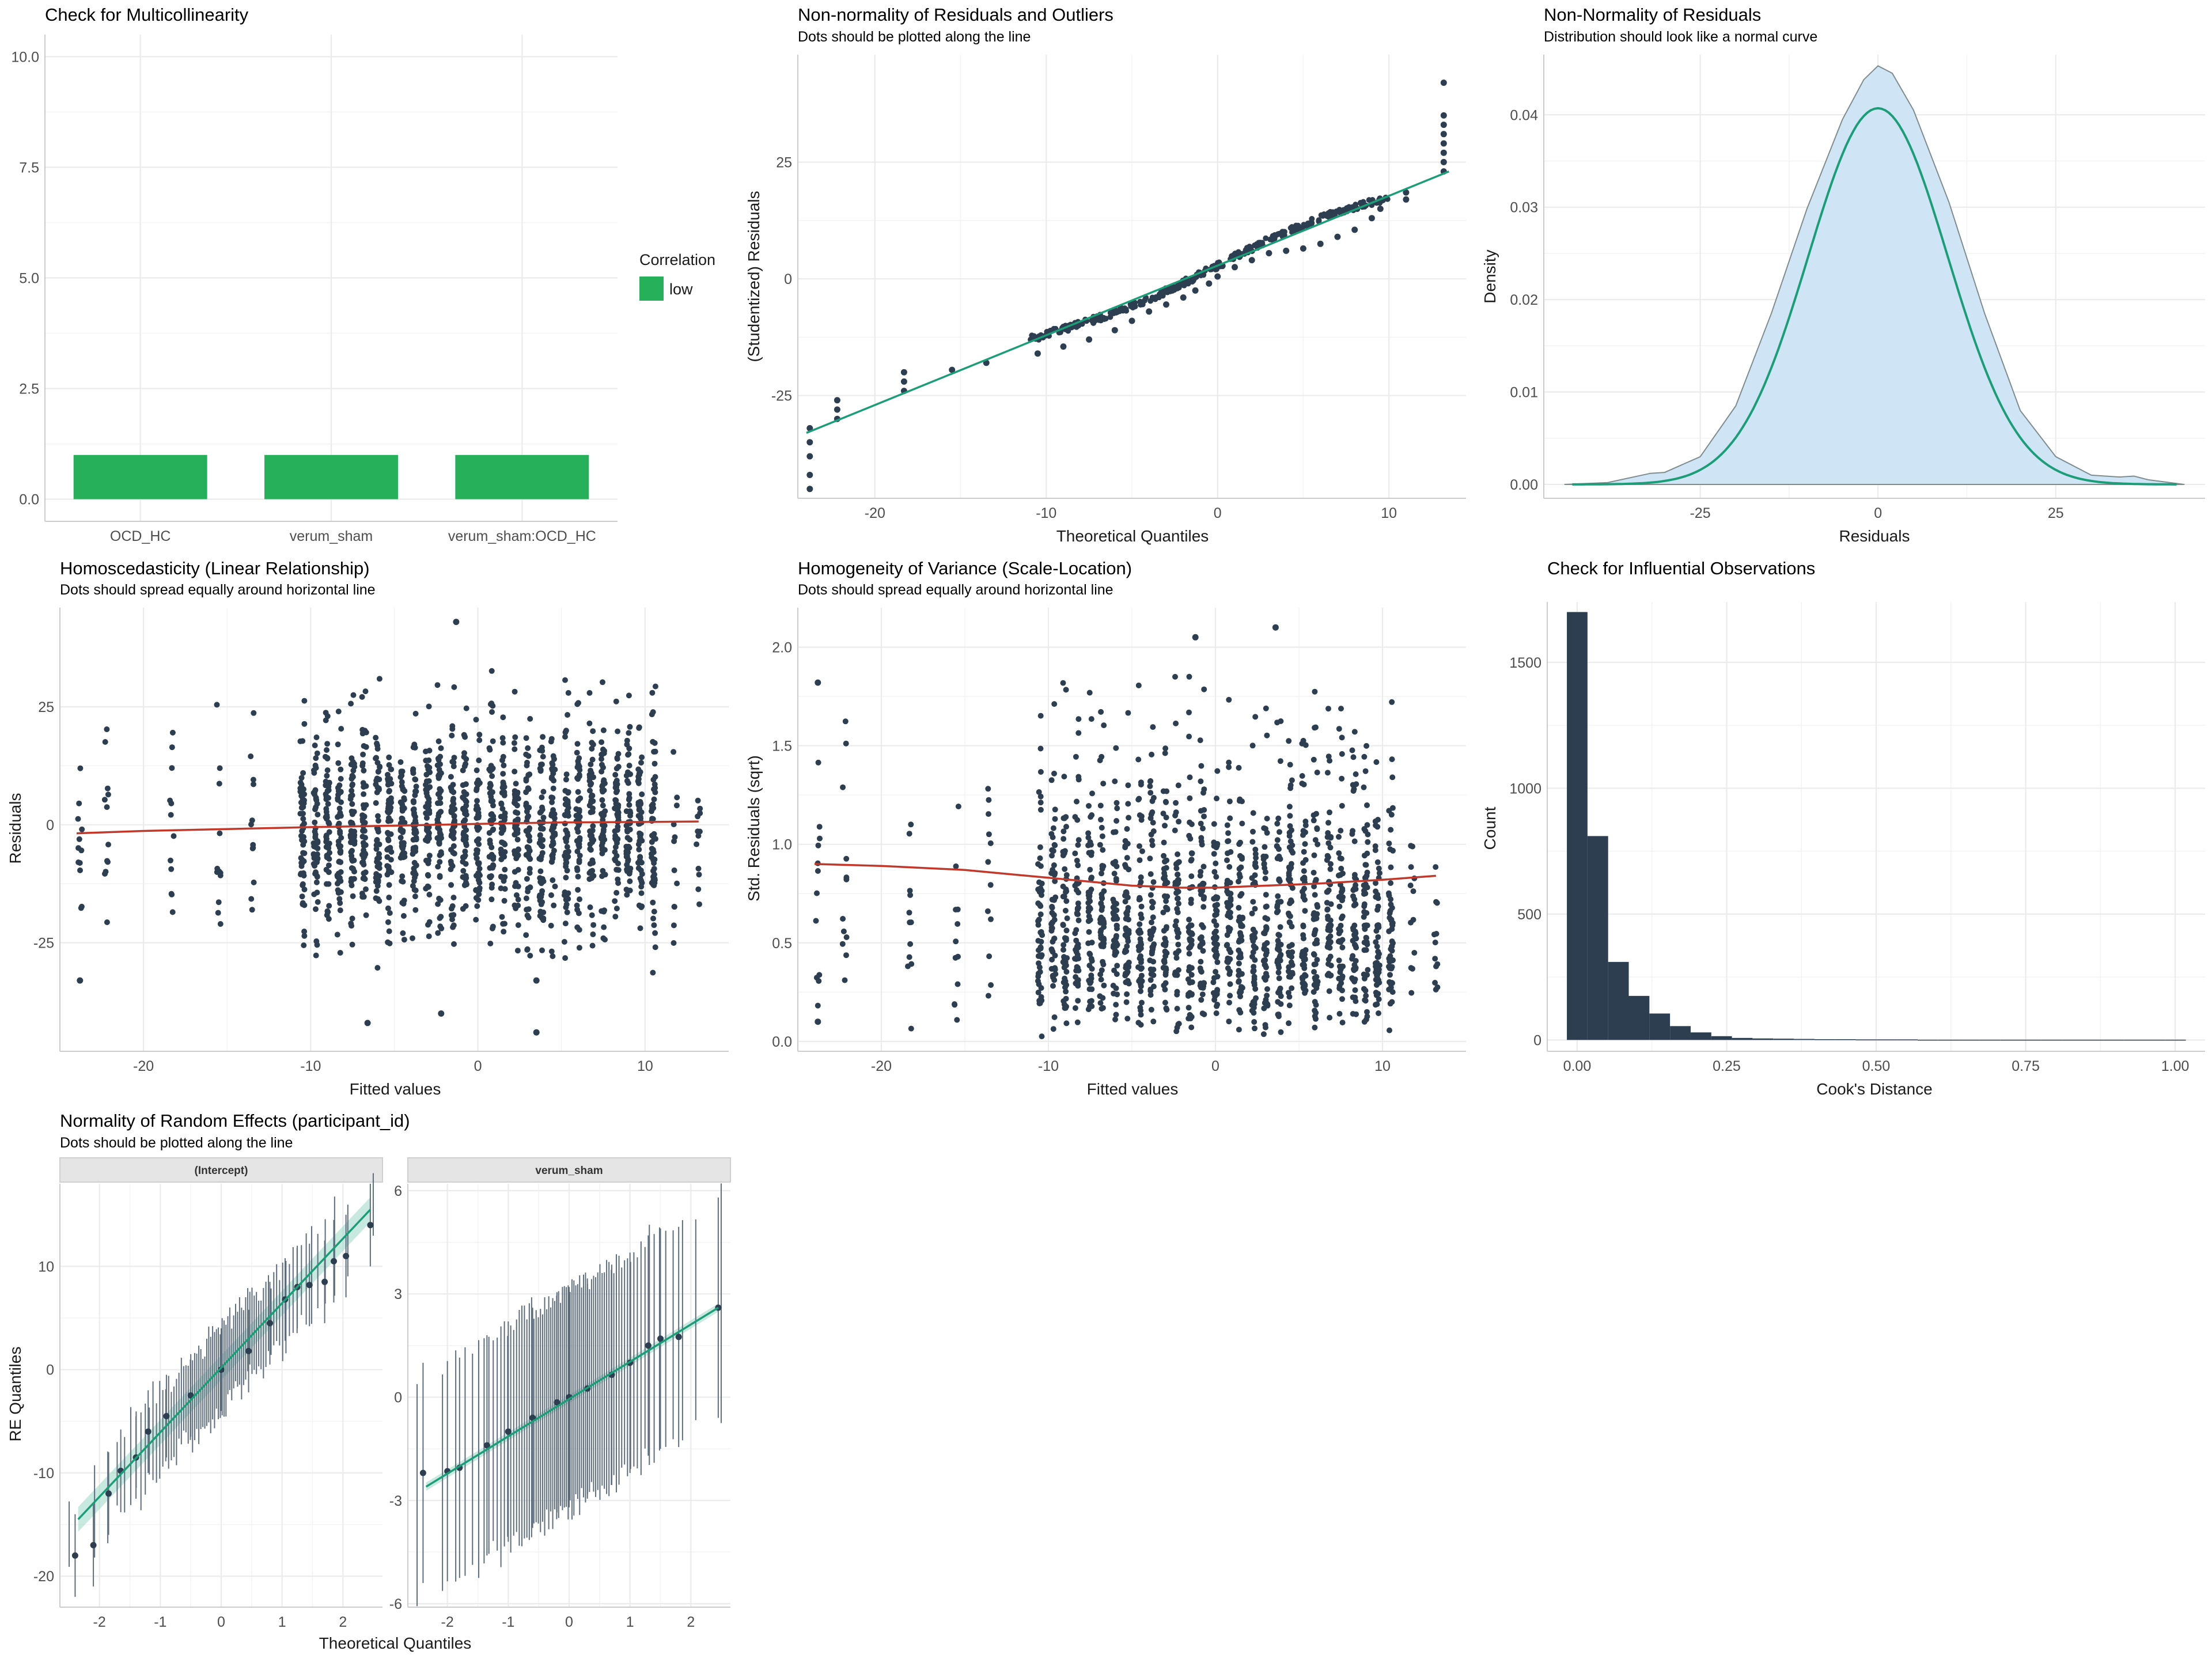  I want to click on qq-reference-line, so click(1127, 302).